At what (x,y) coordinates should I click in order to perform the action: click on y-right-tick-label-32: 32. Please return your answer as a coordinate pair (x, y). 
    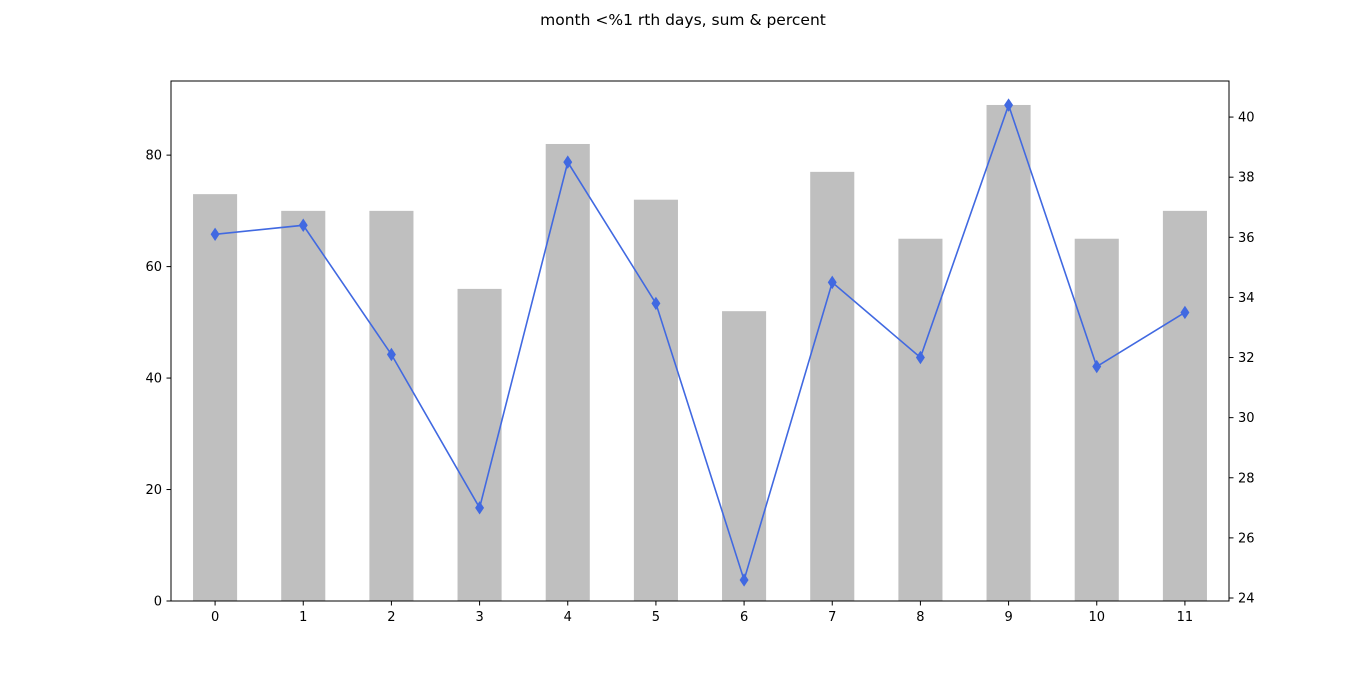
    Looking at the image, I should click on (1246, 358).